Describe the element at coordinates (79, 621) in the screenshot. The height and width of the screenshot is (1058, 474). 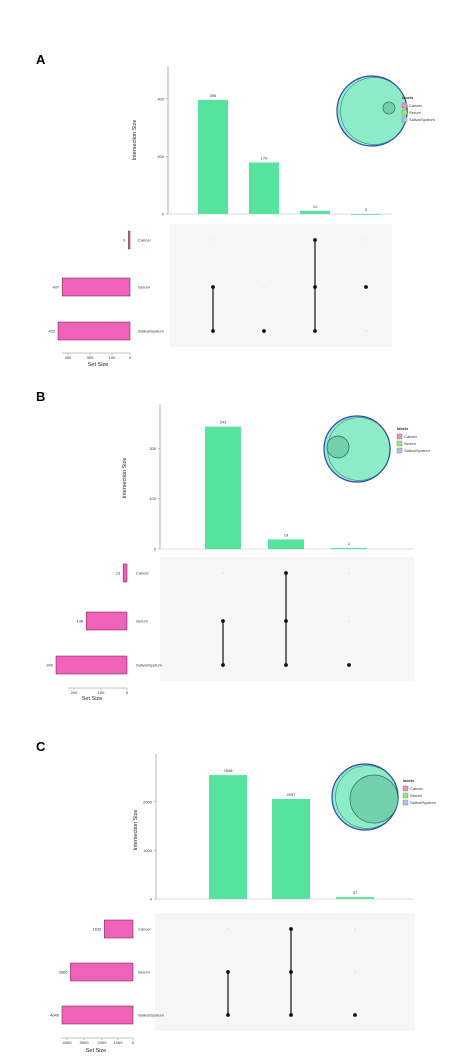
I see `set-size-label: 138` at that location.